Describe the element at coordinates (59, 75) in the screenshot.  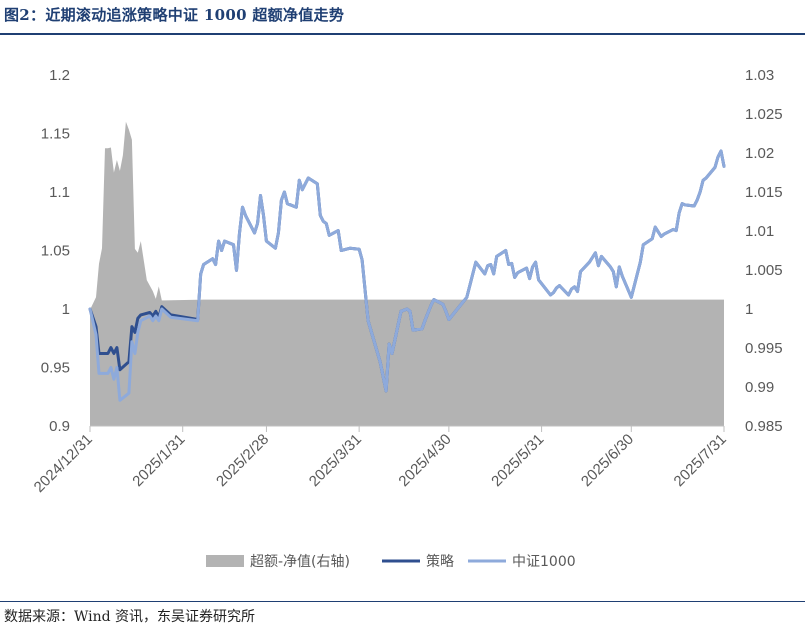
I see `y-left-tick-label: 1.2` at that location.